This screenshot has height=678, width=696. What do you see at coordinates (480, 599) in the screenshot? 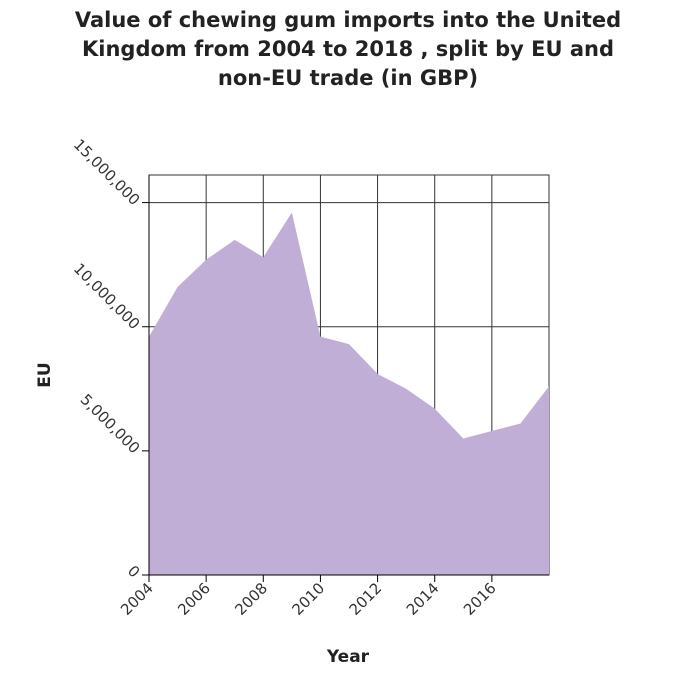
I see `x-tick-label: 2016` at bounding box center [480, 599].